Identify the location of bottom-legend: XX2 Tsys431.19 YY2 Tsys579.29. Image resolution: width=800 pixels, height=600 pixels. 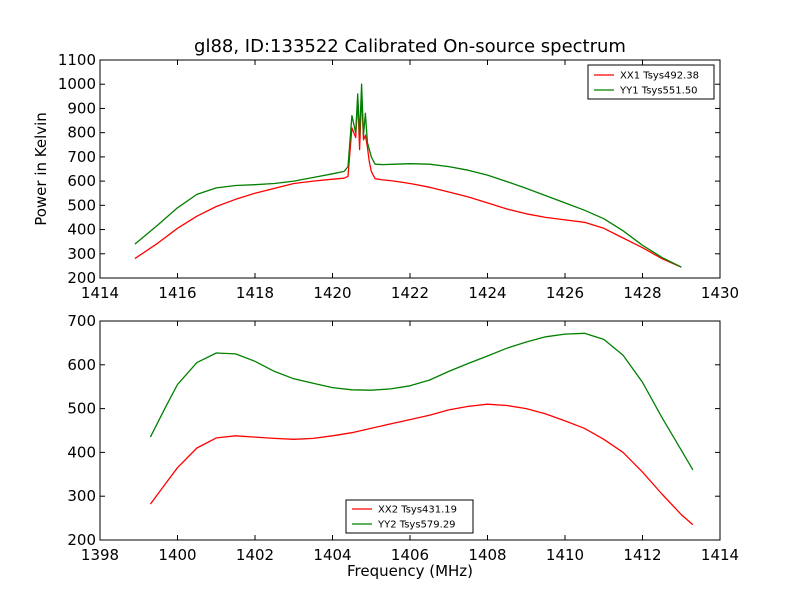
(409, 516).